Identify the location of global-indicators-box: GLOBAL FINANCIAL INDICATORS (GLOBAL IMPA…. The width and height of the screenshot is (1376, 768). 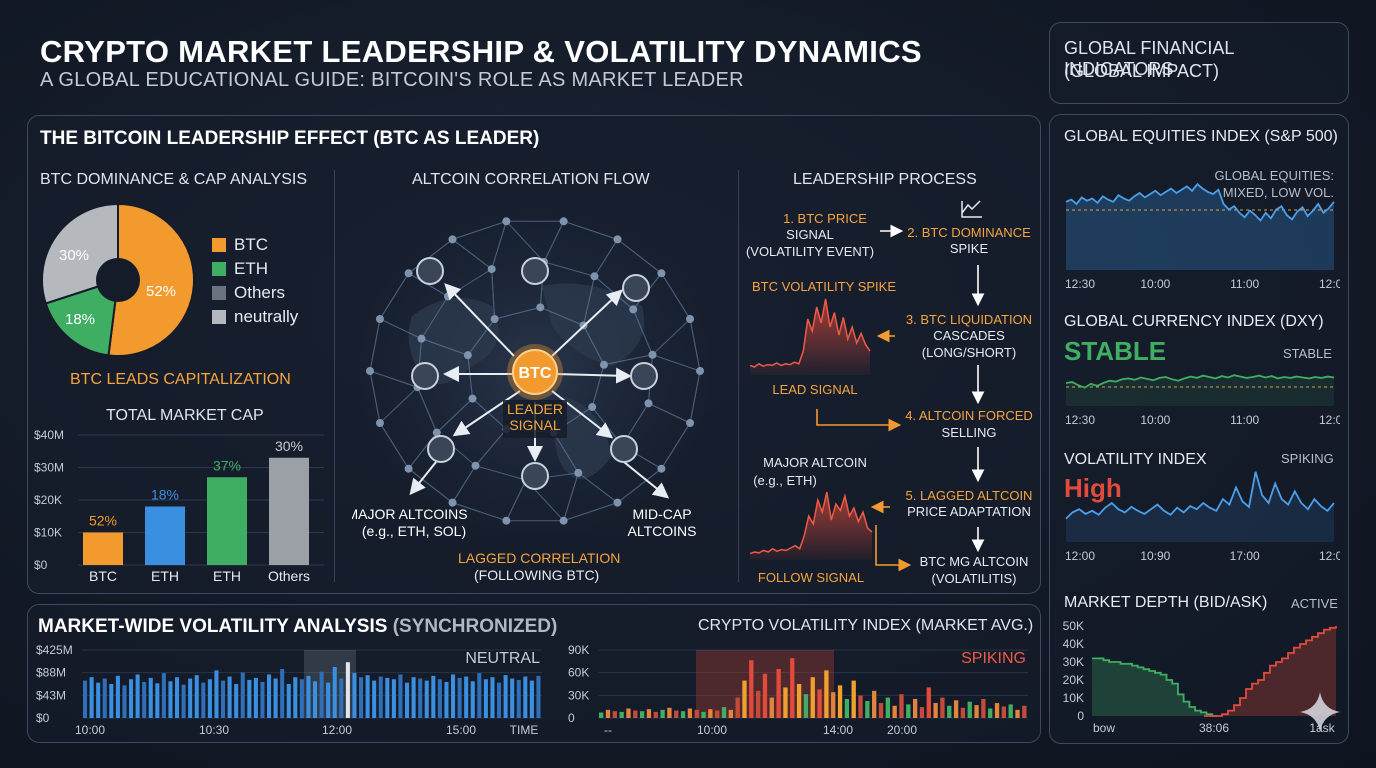
(1199, 63).